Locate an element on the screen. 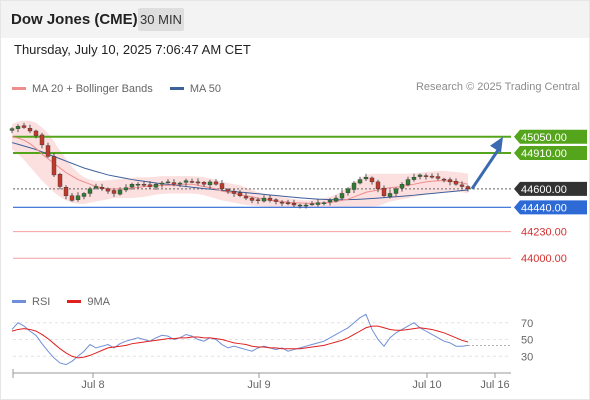 The image size is (590, 400). level-label-4: 44230.00 is located at coordinates (544, 233).